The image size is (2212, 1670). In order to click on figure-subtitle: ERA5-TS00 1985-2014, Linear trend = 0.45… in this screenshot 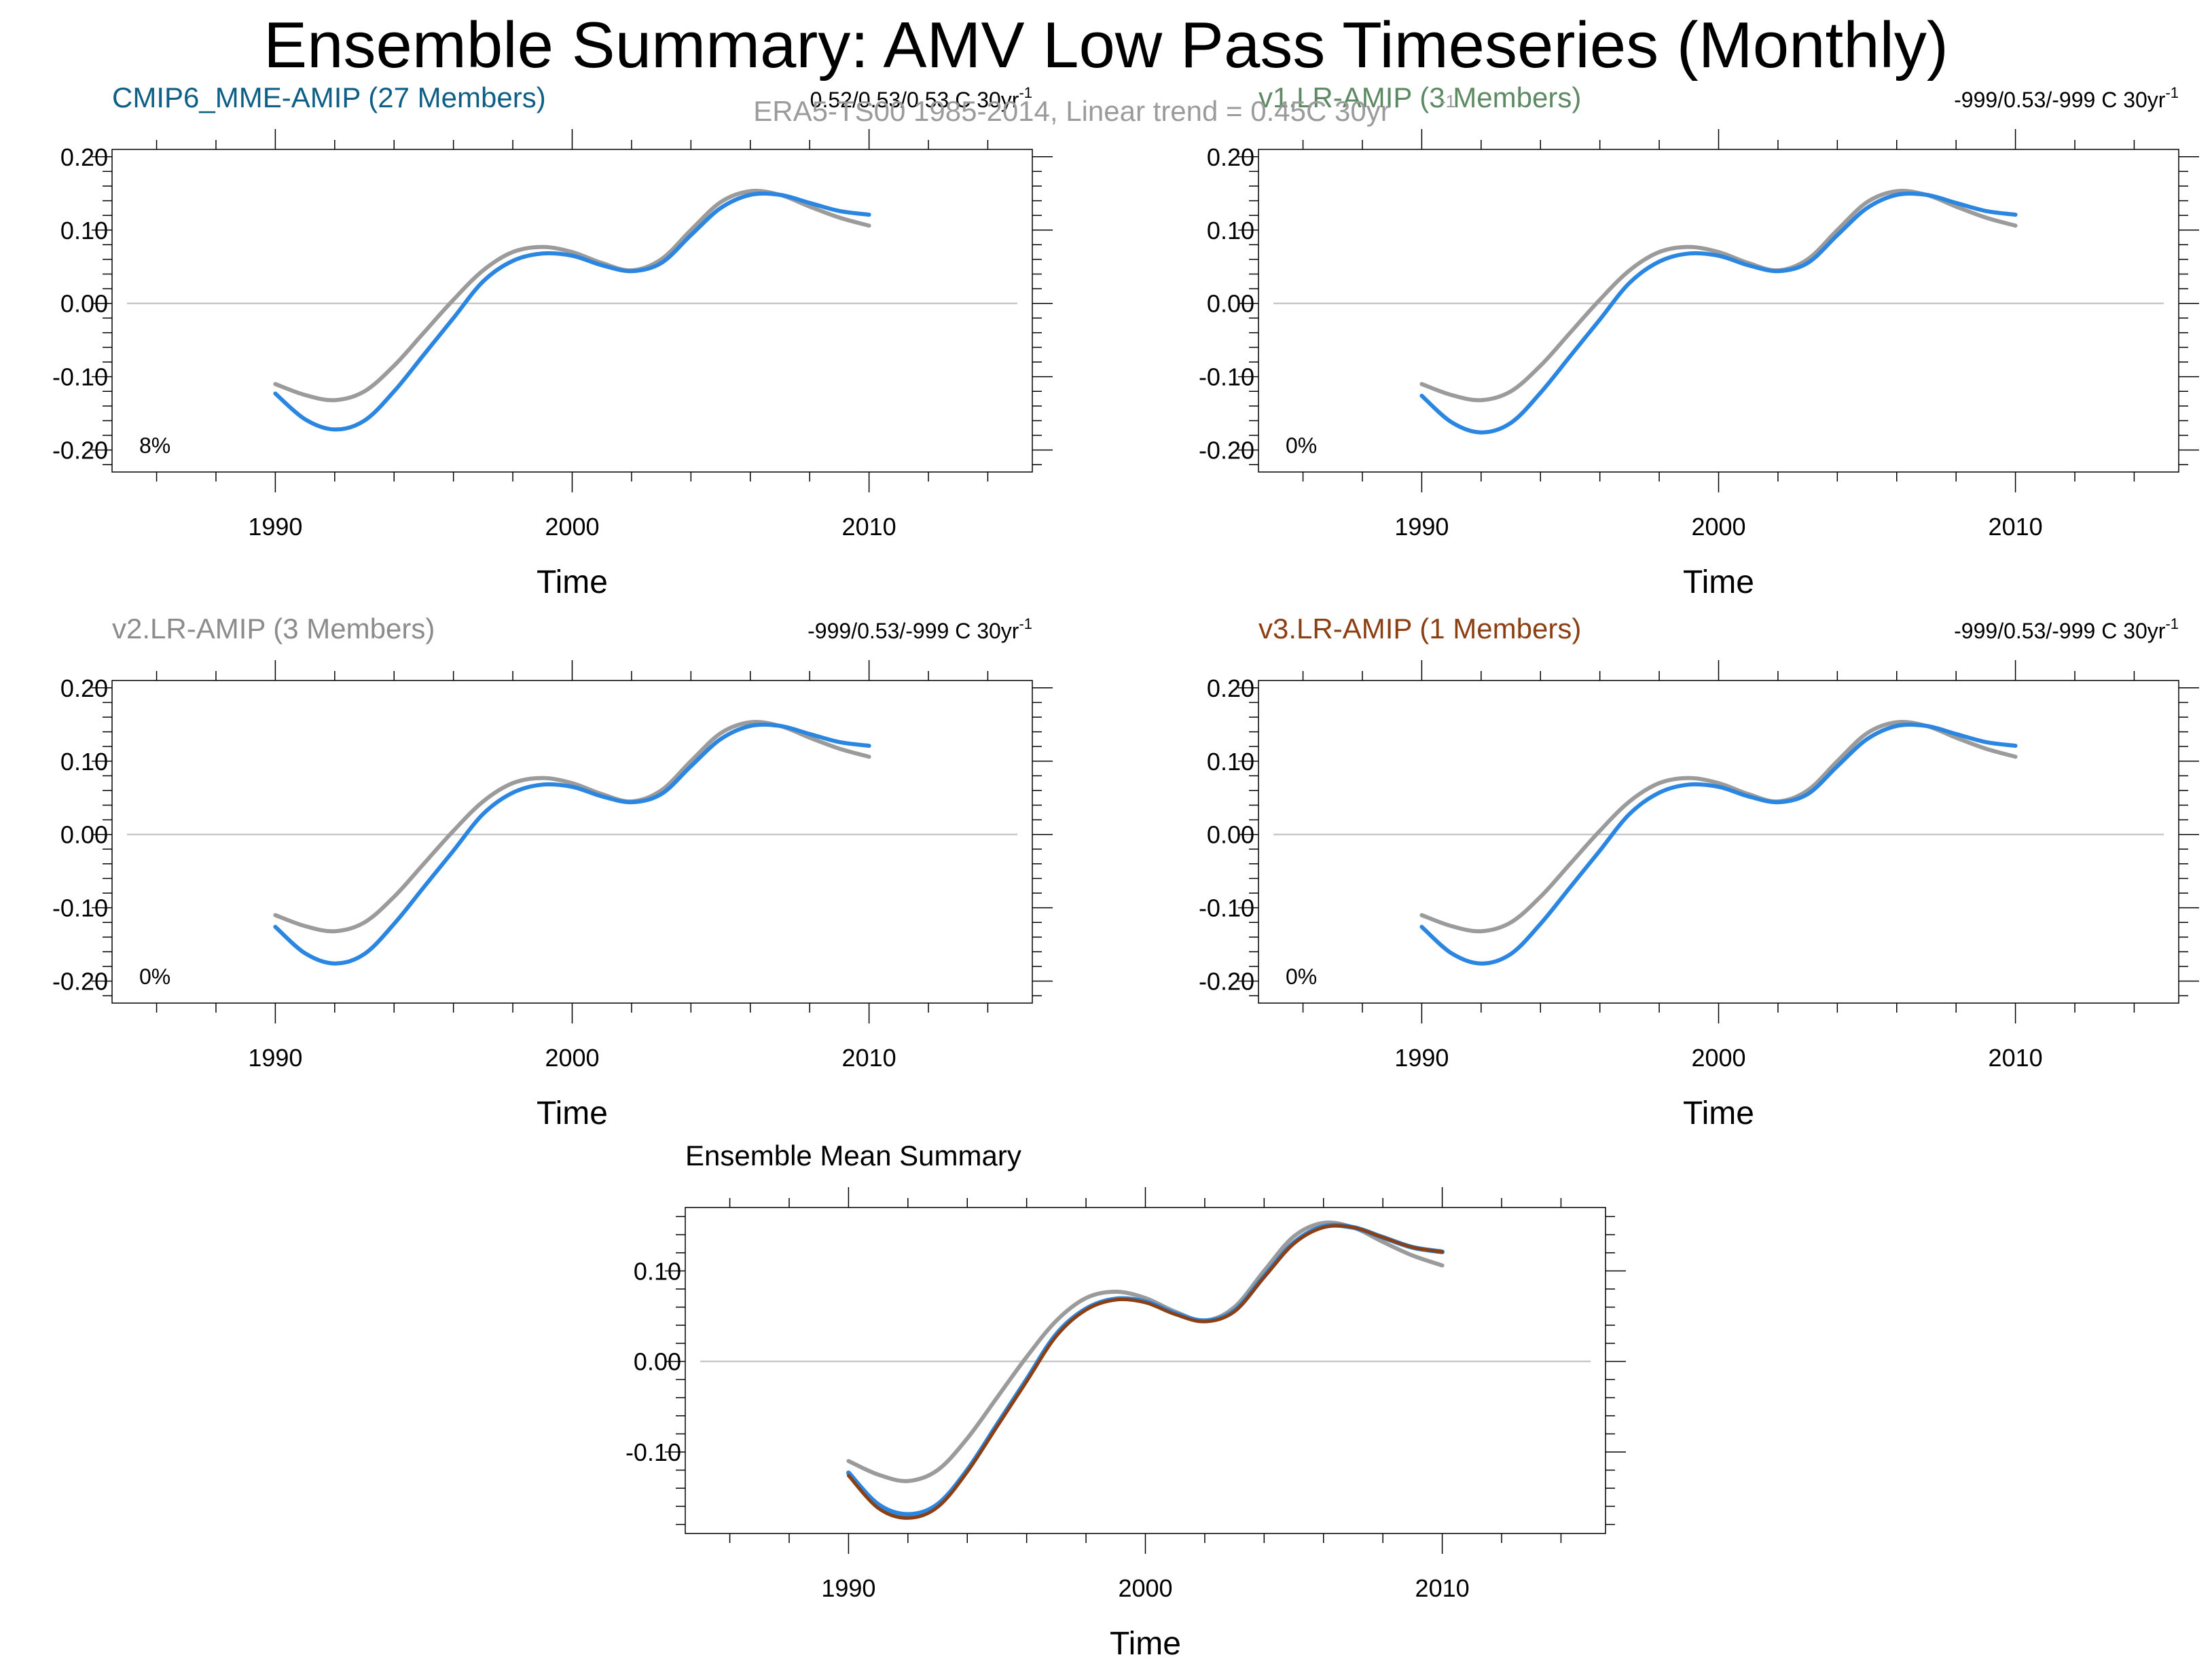, I will do `click(1071, 111)`.